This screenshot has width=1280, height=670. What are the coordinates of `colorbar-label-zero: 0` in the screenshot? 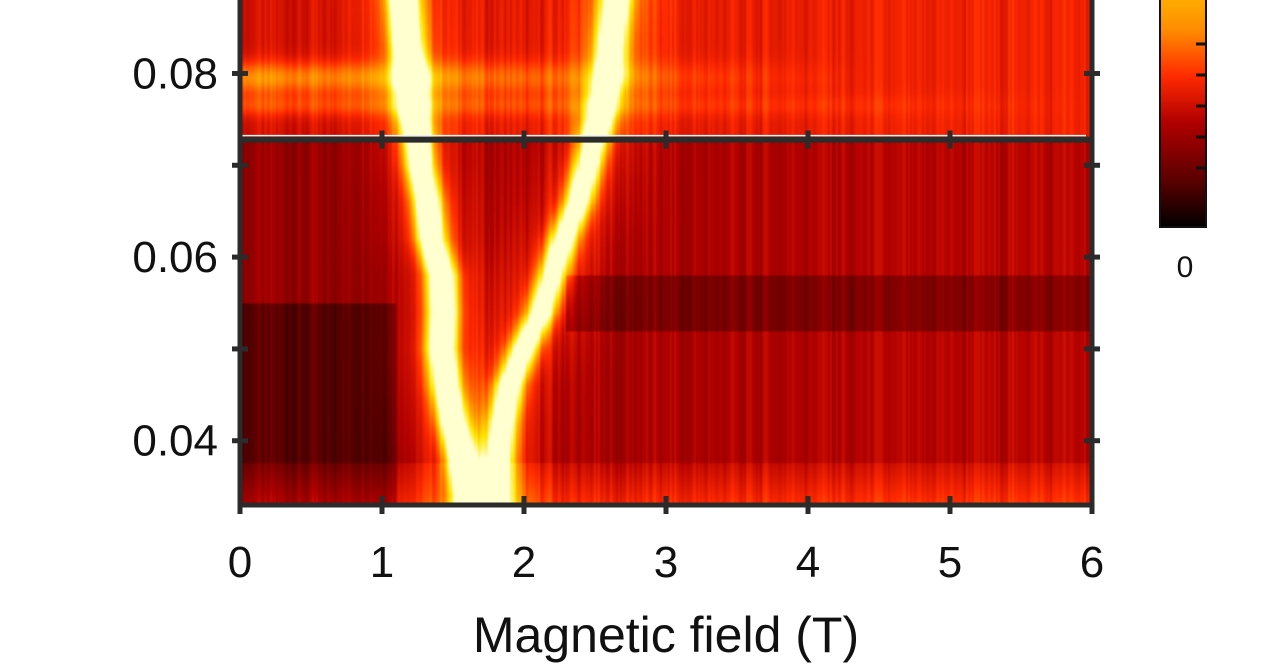 It's located at (1185, 267).